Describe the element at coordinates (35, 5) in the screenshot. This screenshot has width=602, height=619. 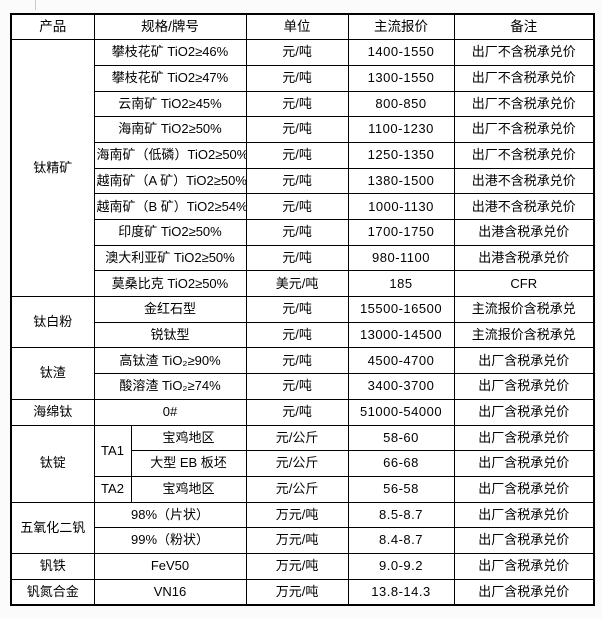
I see `screenshot-edge-artifact` at that location.